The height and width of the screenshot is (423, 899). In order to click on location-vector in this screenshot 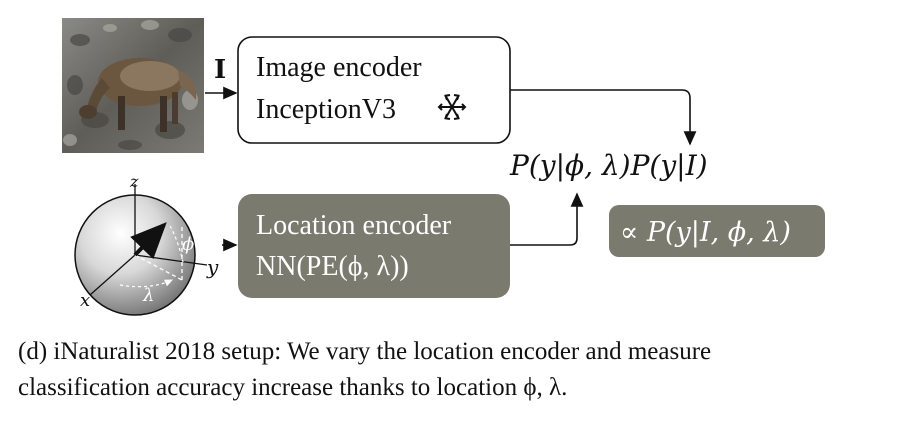, I will do `click(148, 241)`.